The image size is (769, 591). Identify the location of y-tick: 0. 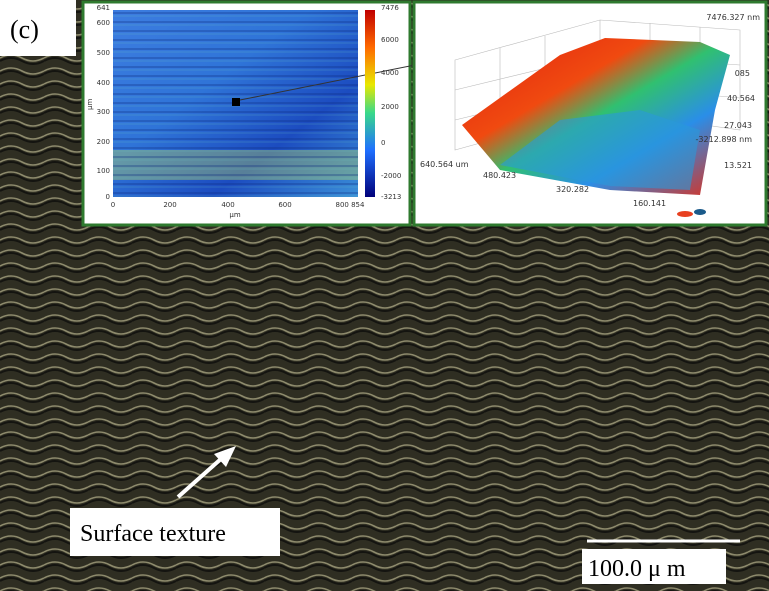
(108, 197).